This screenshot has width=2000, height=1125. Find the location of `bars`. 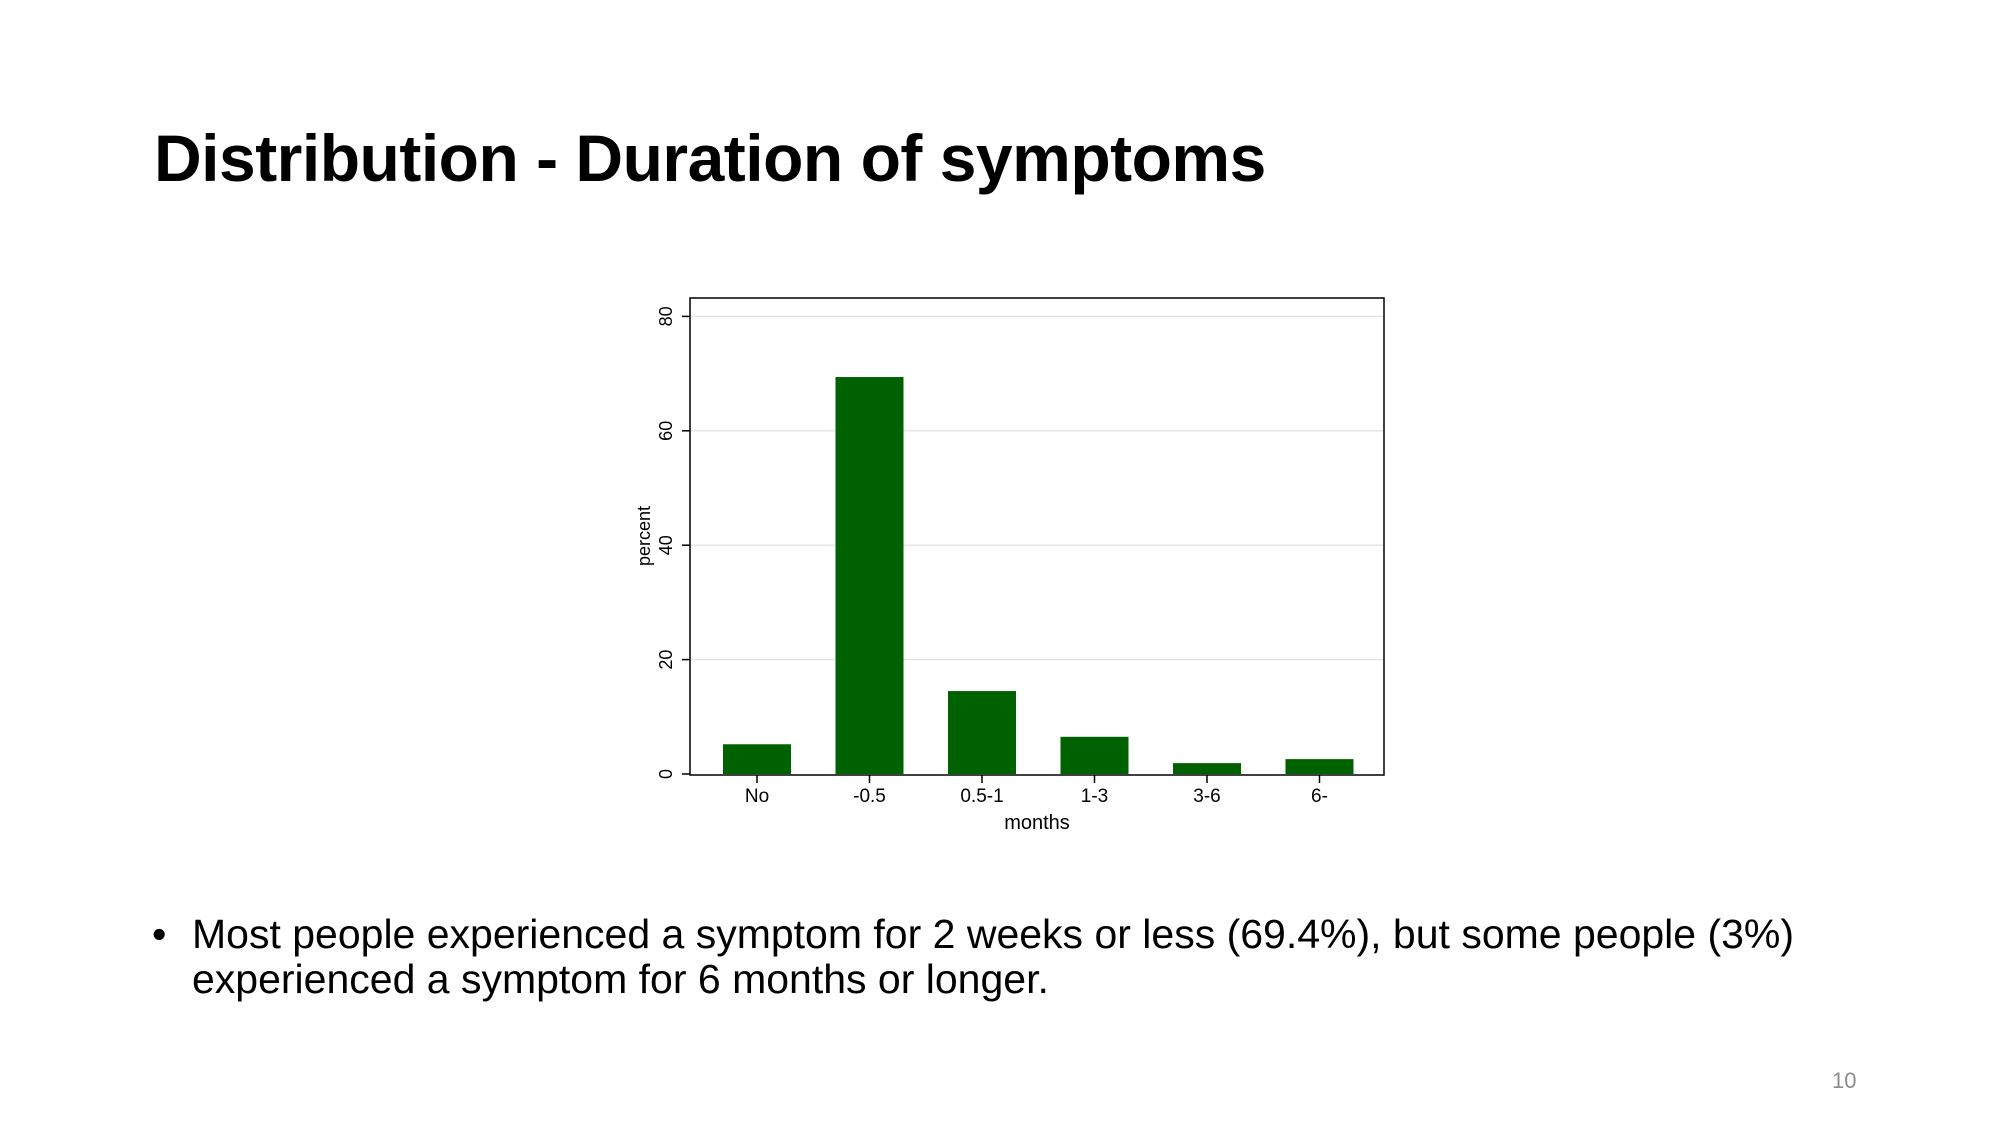

bars is located at coordinates (1038, 575).